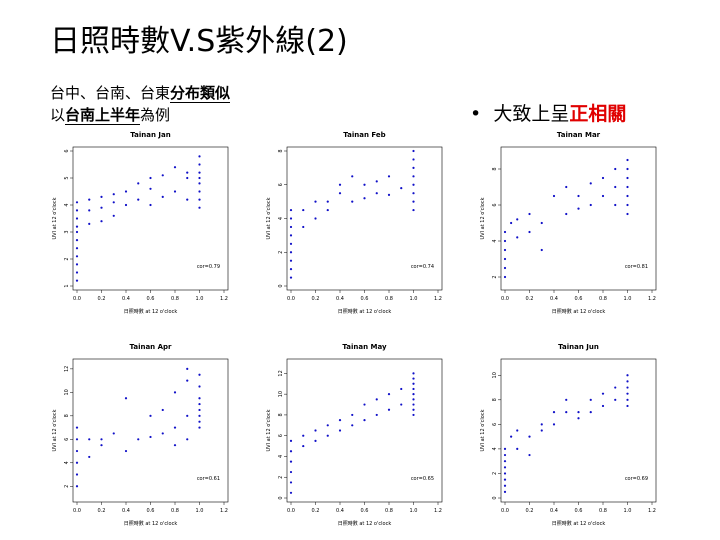 The height and width of the screenshot is (540, 720). Describe the element at coordinates (126, 299) in the screenshot. I see `x-tick-label: 0.4` at that location.